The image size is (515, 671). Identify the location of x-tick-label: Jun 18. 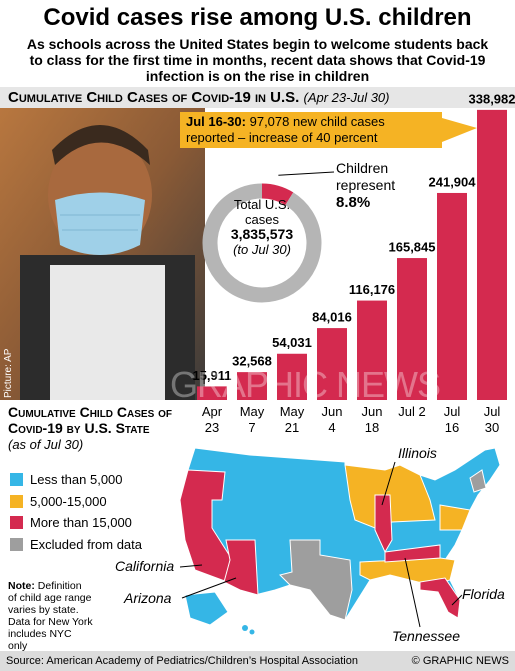
(372, 419).